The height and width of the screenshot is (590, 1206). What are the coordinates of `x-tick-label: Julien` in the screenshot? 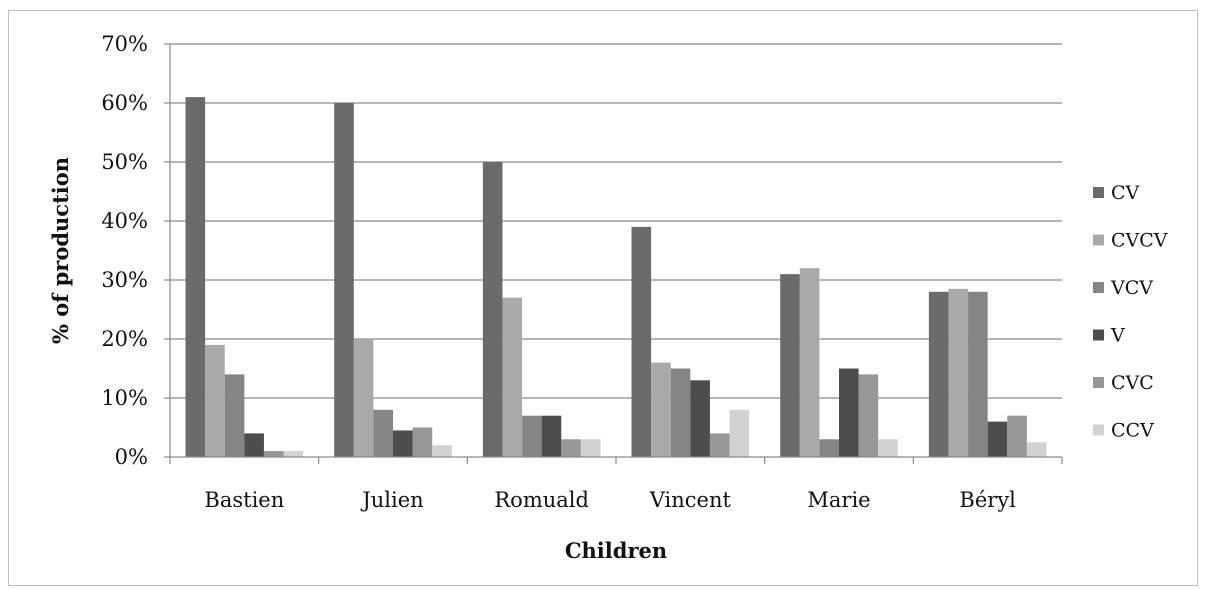 It's located at (391, 500).